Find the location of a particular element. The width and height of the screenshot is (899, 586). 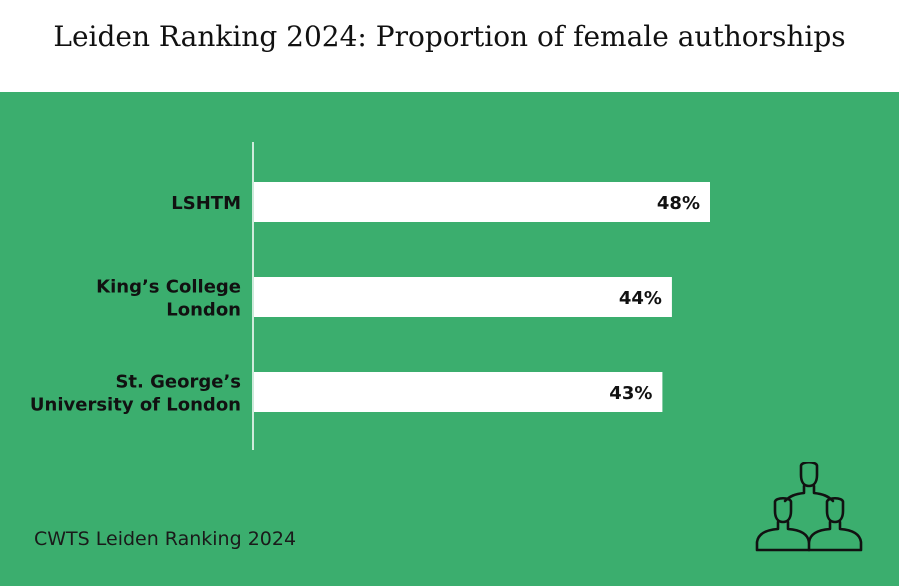

source-credit: CWTS Leiden Ranking 2024 is located at coordinates (165, 539).